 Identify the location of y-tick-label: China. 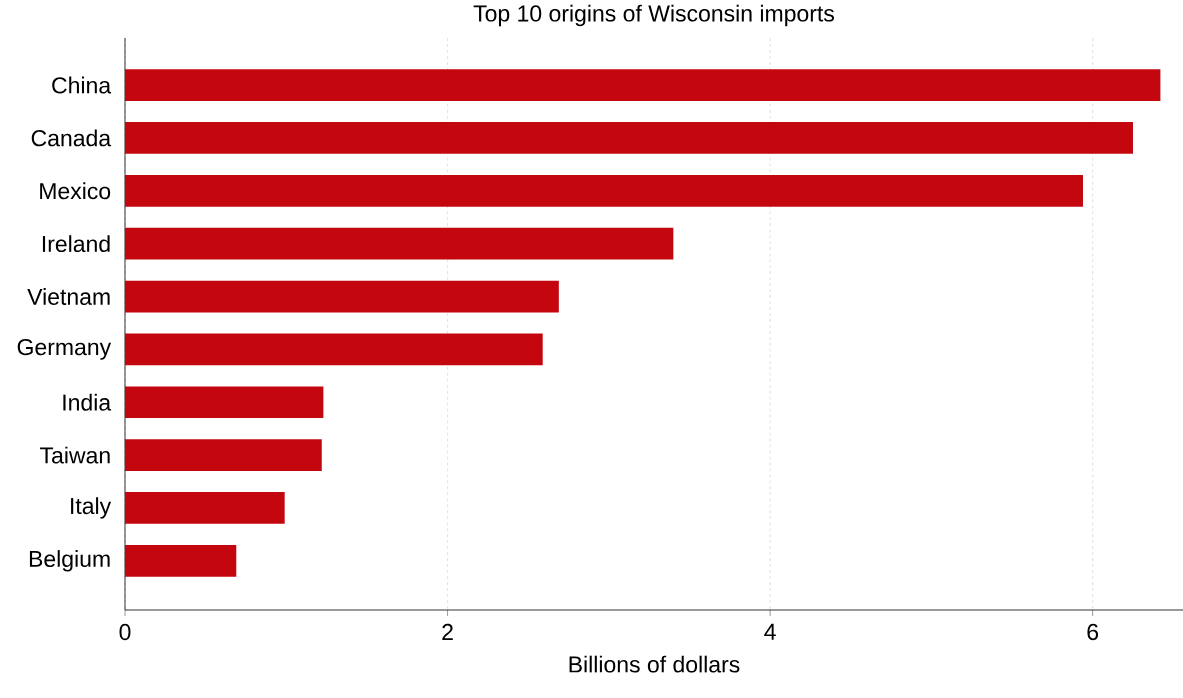
(82, 85).